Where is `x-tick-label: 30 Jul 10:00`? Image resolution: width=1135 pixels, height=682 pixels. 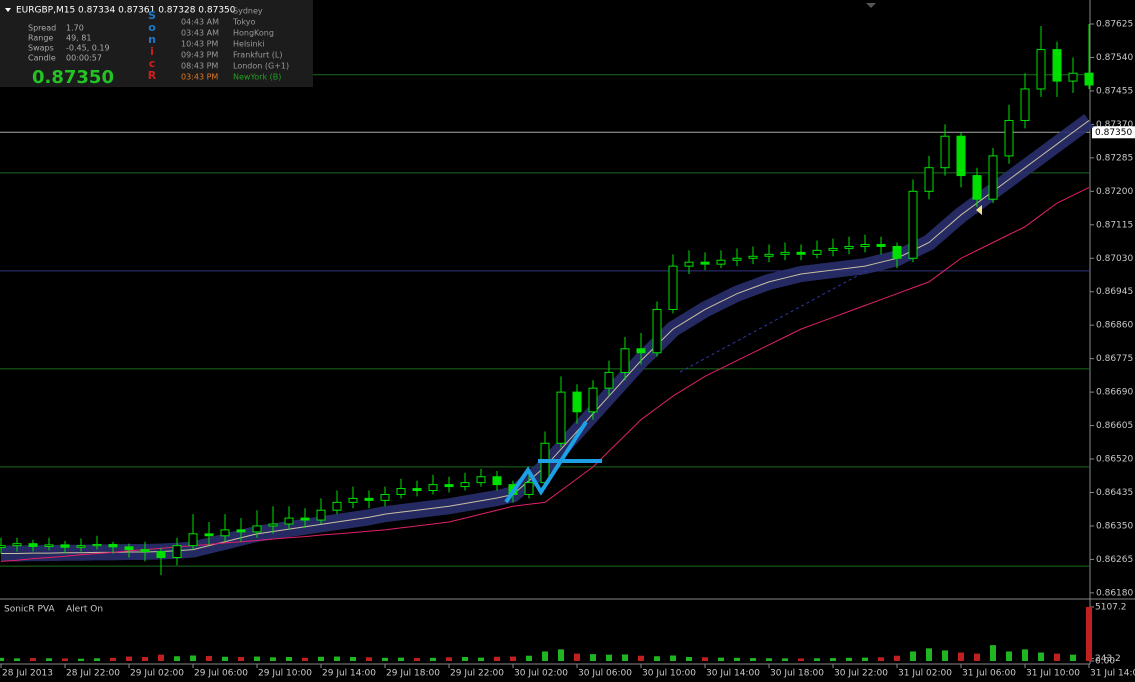 x-tick-label: 30 Jul 10:00 is located at coordinates (669, 674).